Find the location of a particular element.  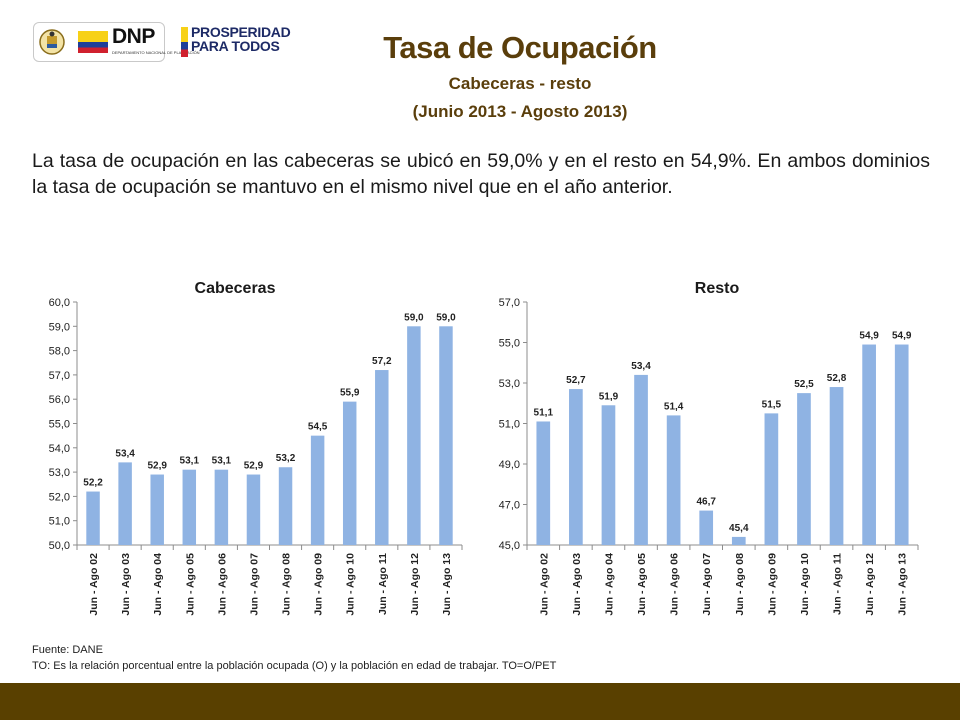

prosperidad-flag-icon is located at coordinates (184, 42).